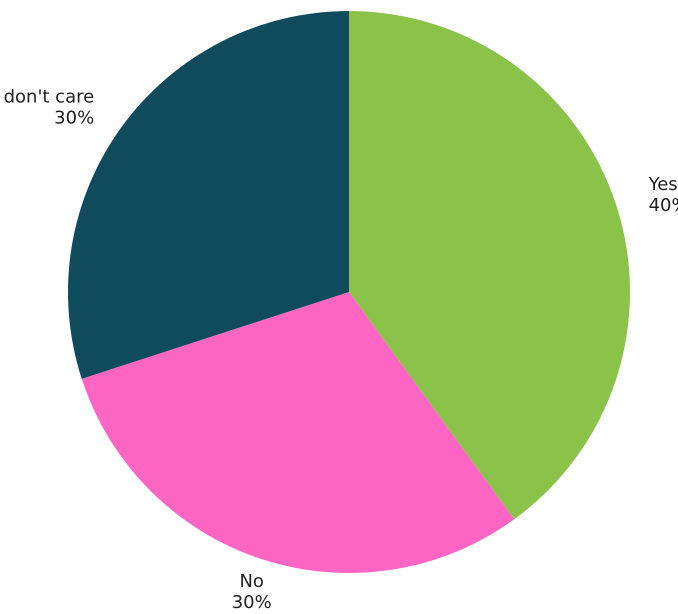 The width and height of the screenshot is (678, 614). What do you see at coordinates (663, 205) in the screenshot?
I see `slice-percent: 40%` at bounding box center [663, 205].